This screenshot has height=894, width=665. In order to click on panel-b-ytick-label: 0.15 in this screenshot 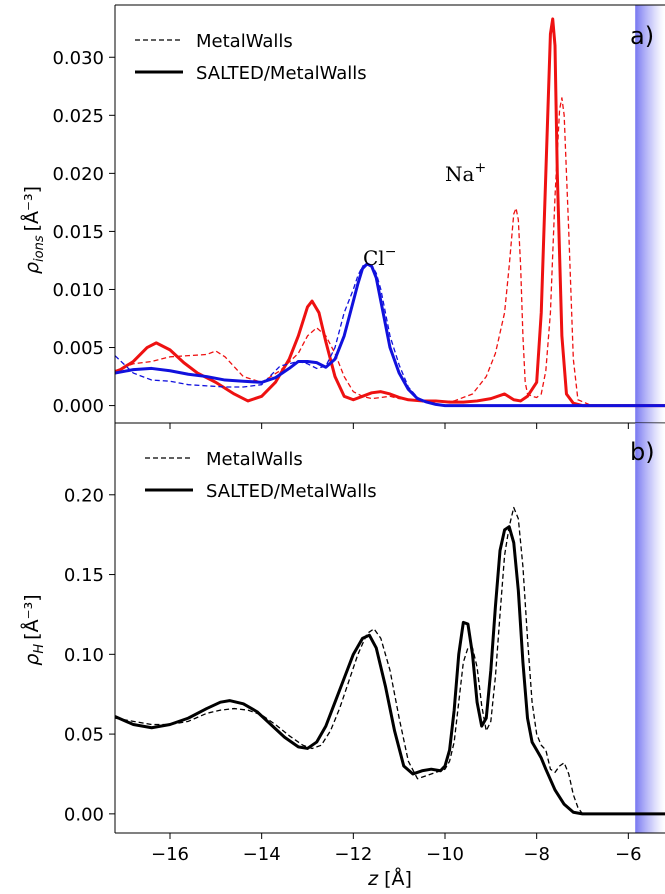, I will do `click(84, 575)`.